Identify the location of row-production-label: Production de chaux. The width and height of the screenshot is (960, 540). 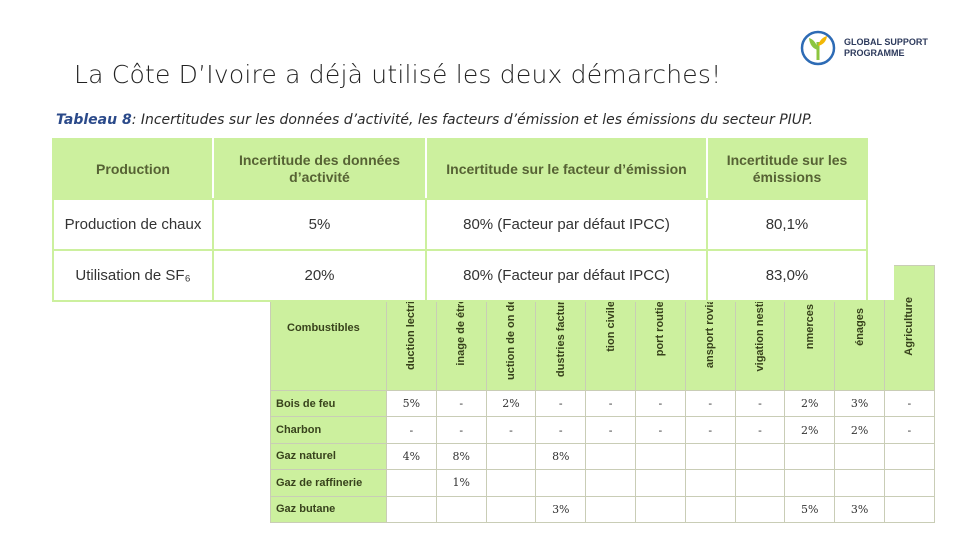
(133, 224).